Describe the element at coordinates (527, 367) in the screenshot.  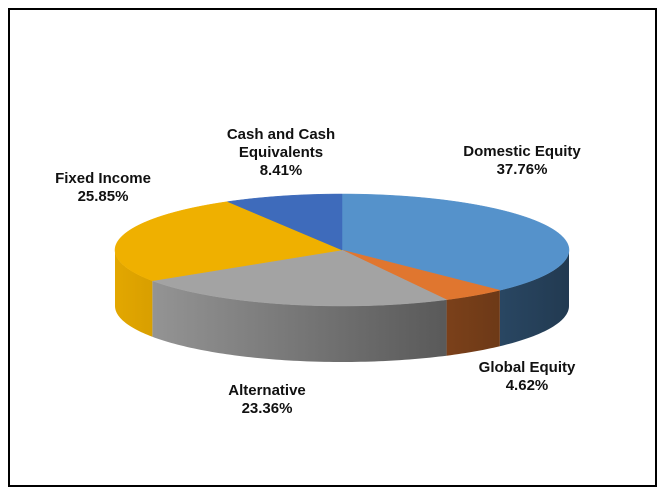
I see `label-name: Global Equity` at that location.